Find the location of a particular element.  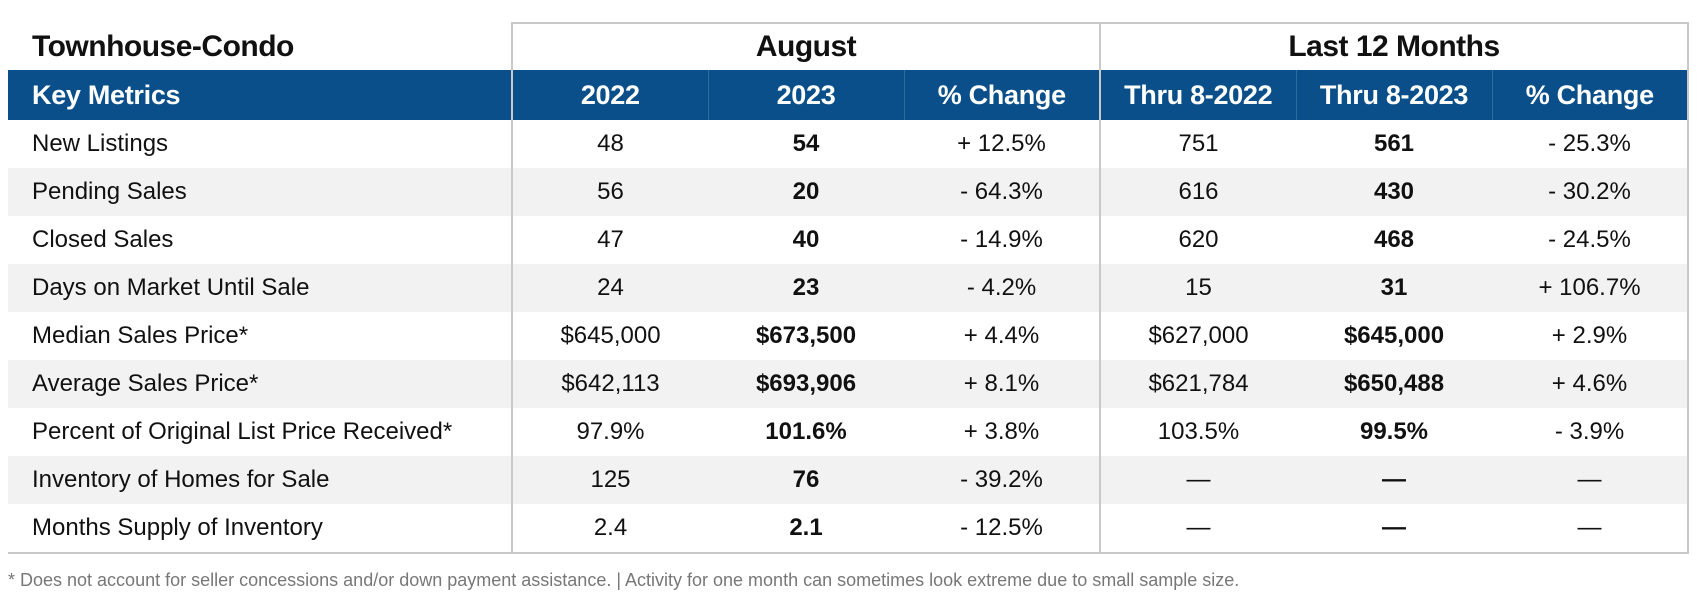

cell-aug-2022: 125 is located at coordinates (610, 480).